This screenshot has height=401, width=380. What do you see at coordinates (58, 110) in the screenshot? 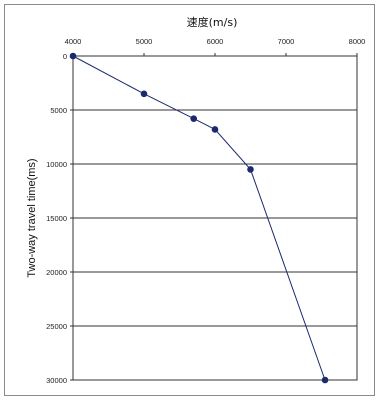
I see `y-tick-label: 5000` at bounding box center [58, 110].